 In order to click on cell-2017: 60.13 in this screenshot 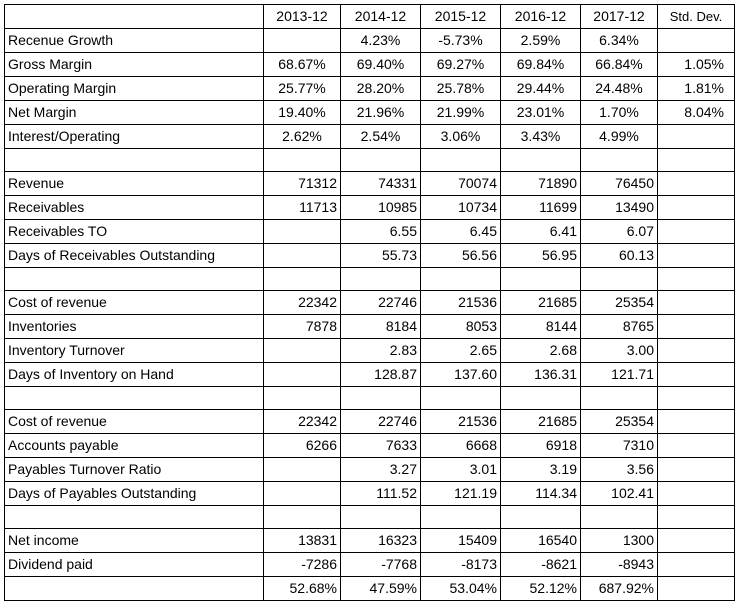, I will do `click(619, 255)`.